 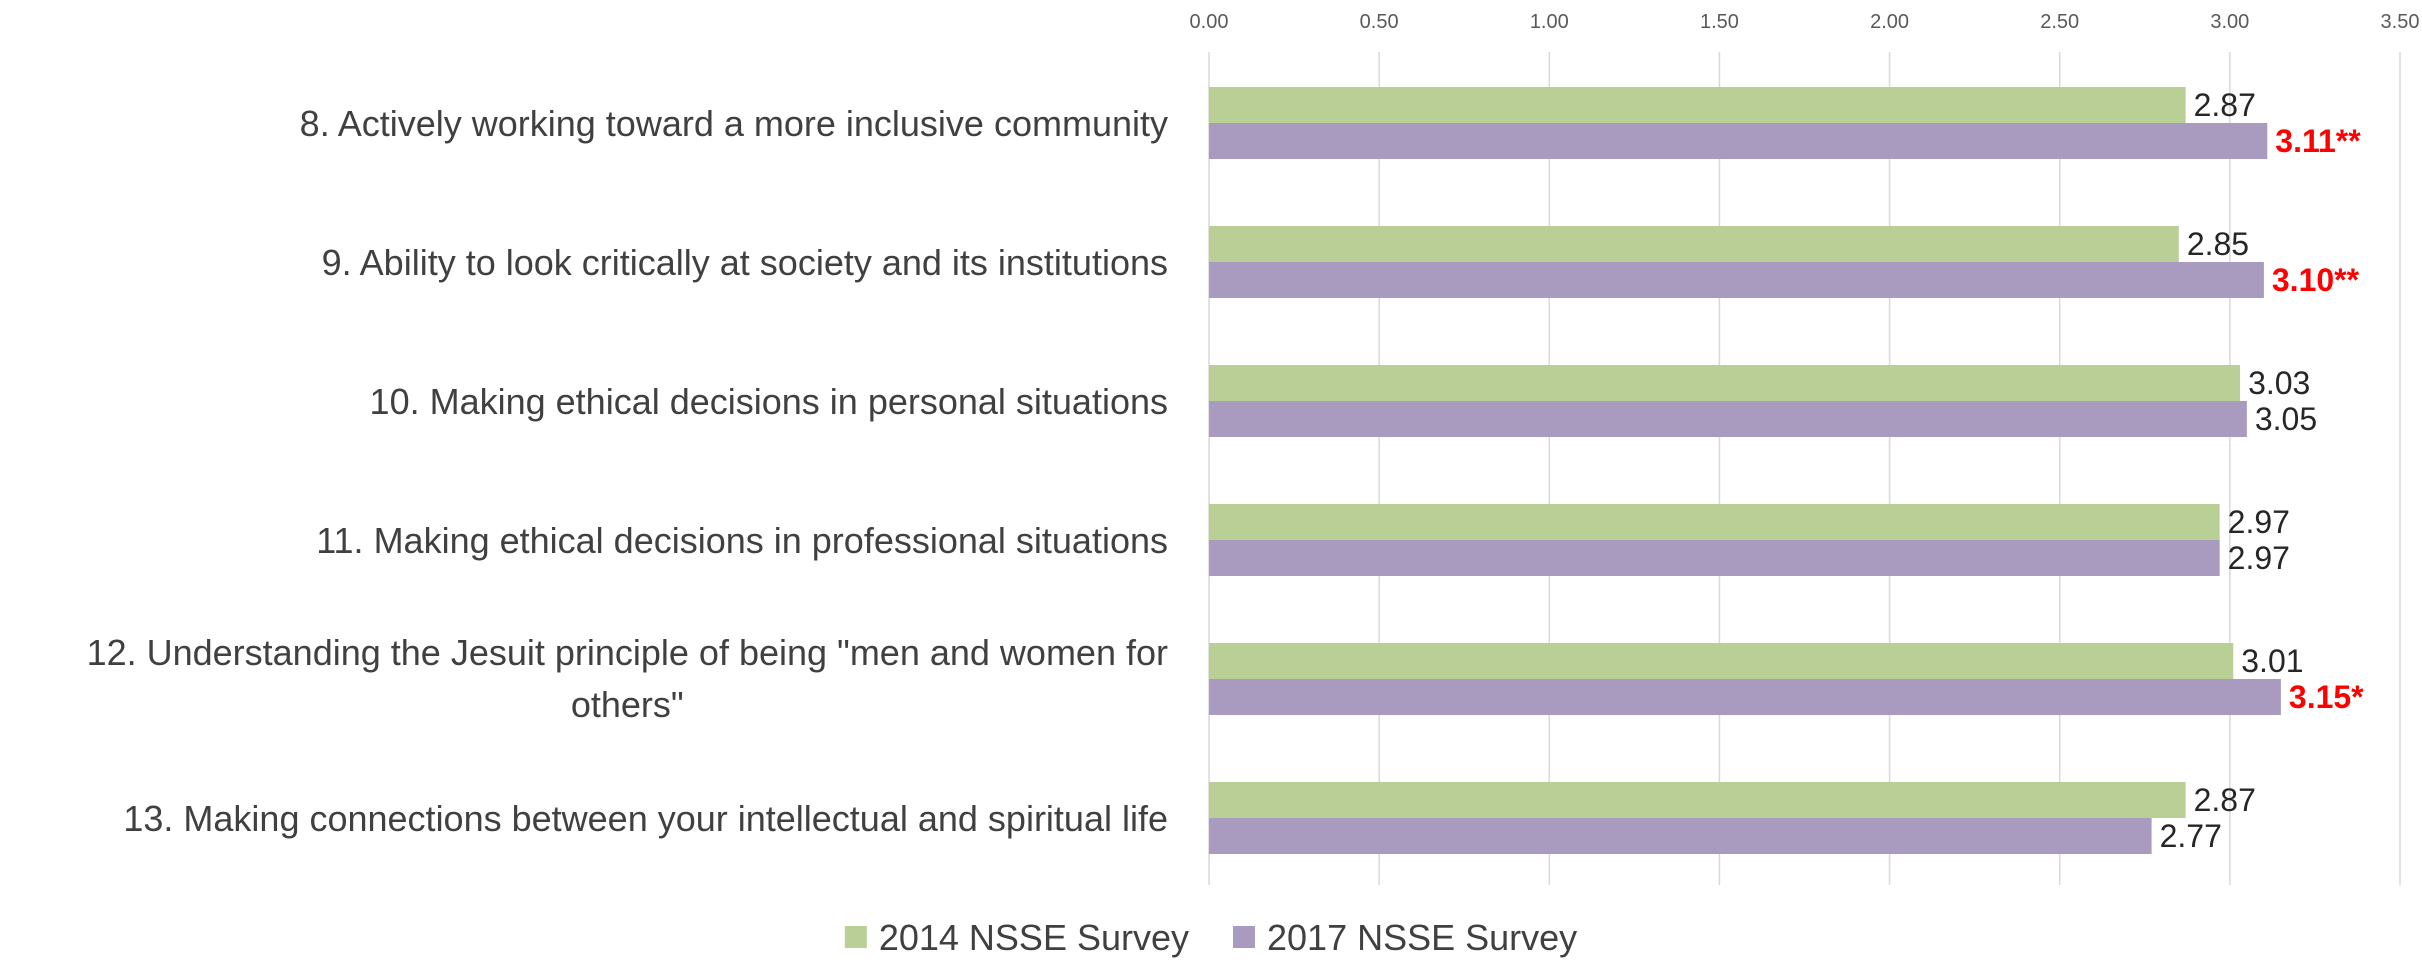 What do you see at coordinates (627, 704) in the screenshot?
I see `category-label-line2: others"` at bounding box center [627, 704].